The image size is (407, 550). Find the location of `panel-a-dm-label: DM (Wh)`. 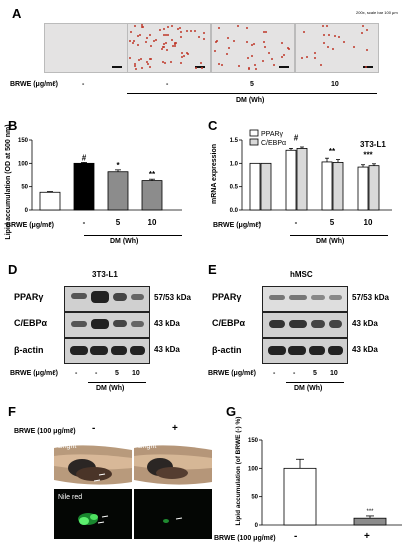

panel-a-dm-label: DM (Wh) is located at coordinates (250, 100).